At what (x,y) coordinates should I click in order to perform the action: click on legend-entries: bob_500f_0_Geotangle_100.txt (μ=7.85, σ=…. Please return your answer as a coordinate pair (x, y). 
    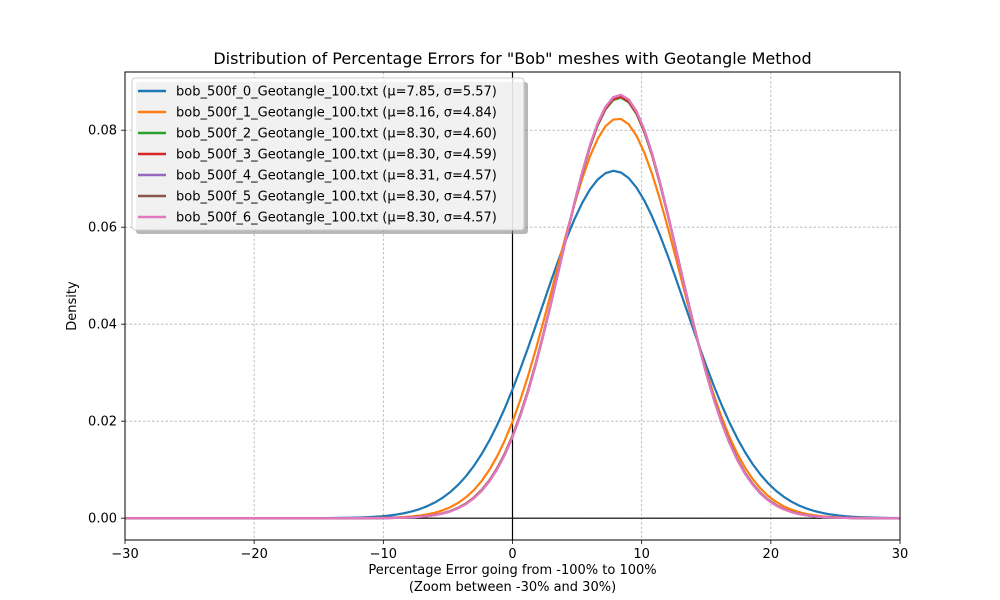
    Looking at the image, I should click on (317, 155).